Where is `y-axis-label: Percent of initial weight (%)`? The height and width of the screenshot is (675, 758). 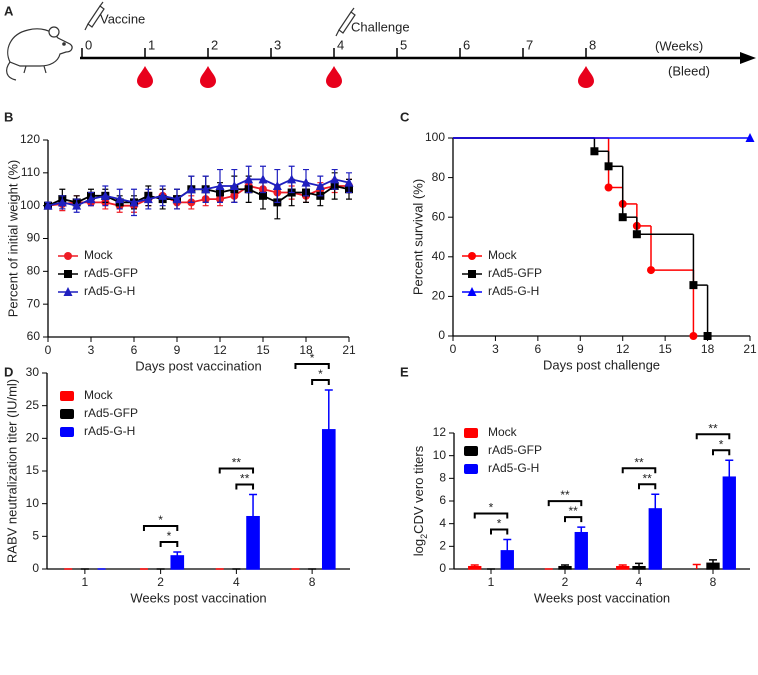 y-axis-label: Percent of initial weight (%) is located at coordinates (12, 239).